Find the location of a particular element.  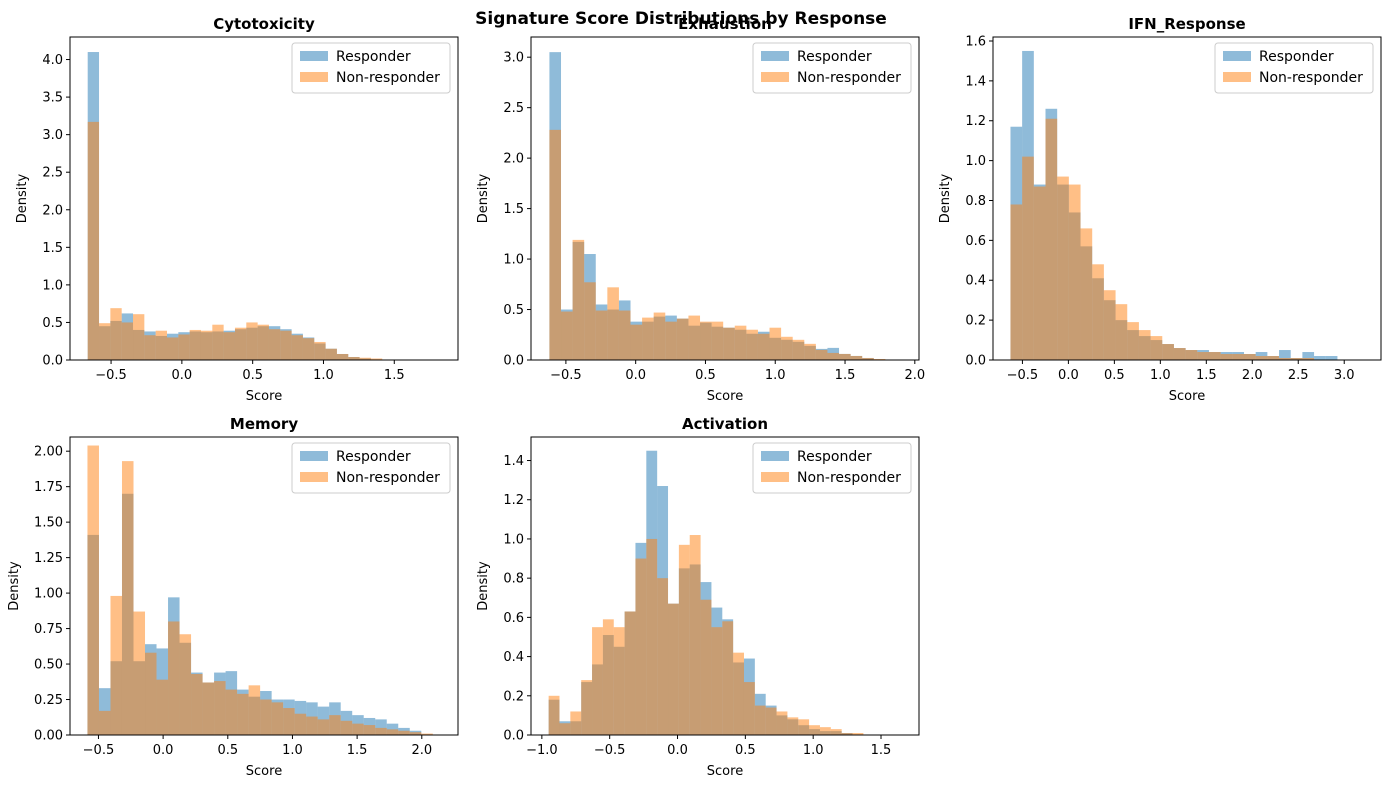

y-tick-label: 1.2 is located at coordinates (513, 500).